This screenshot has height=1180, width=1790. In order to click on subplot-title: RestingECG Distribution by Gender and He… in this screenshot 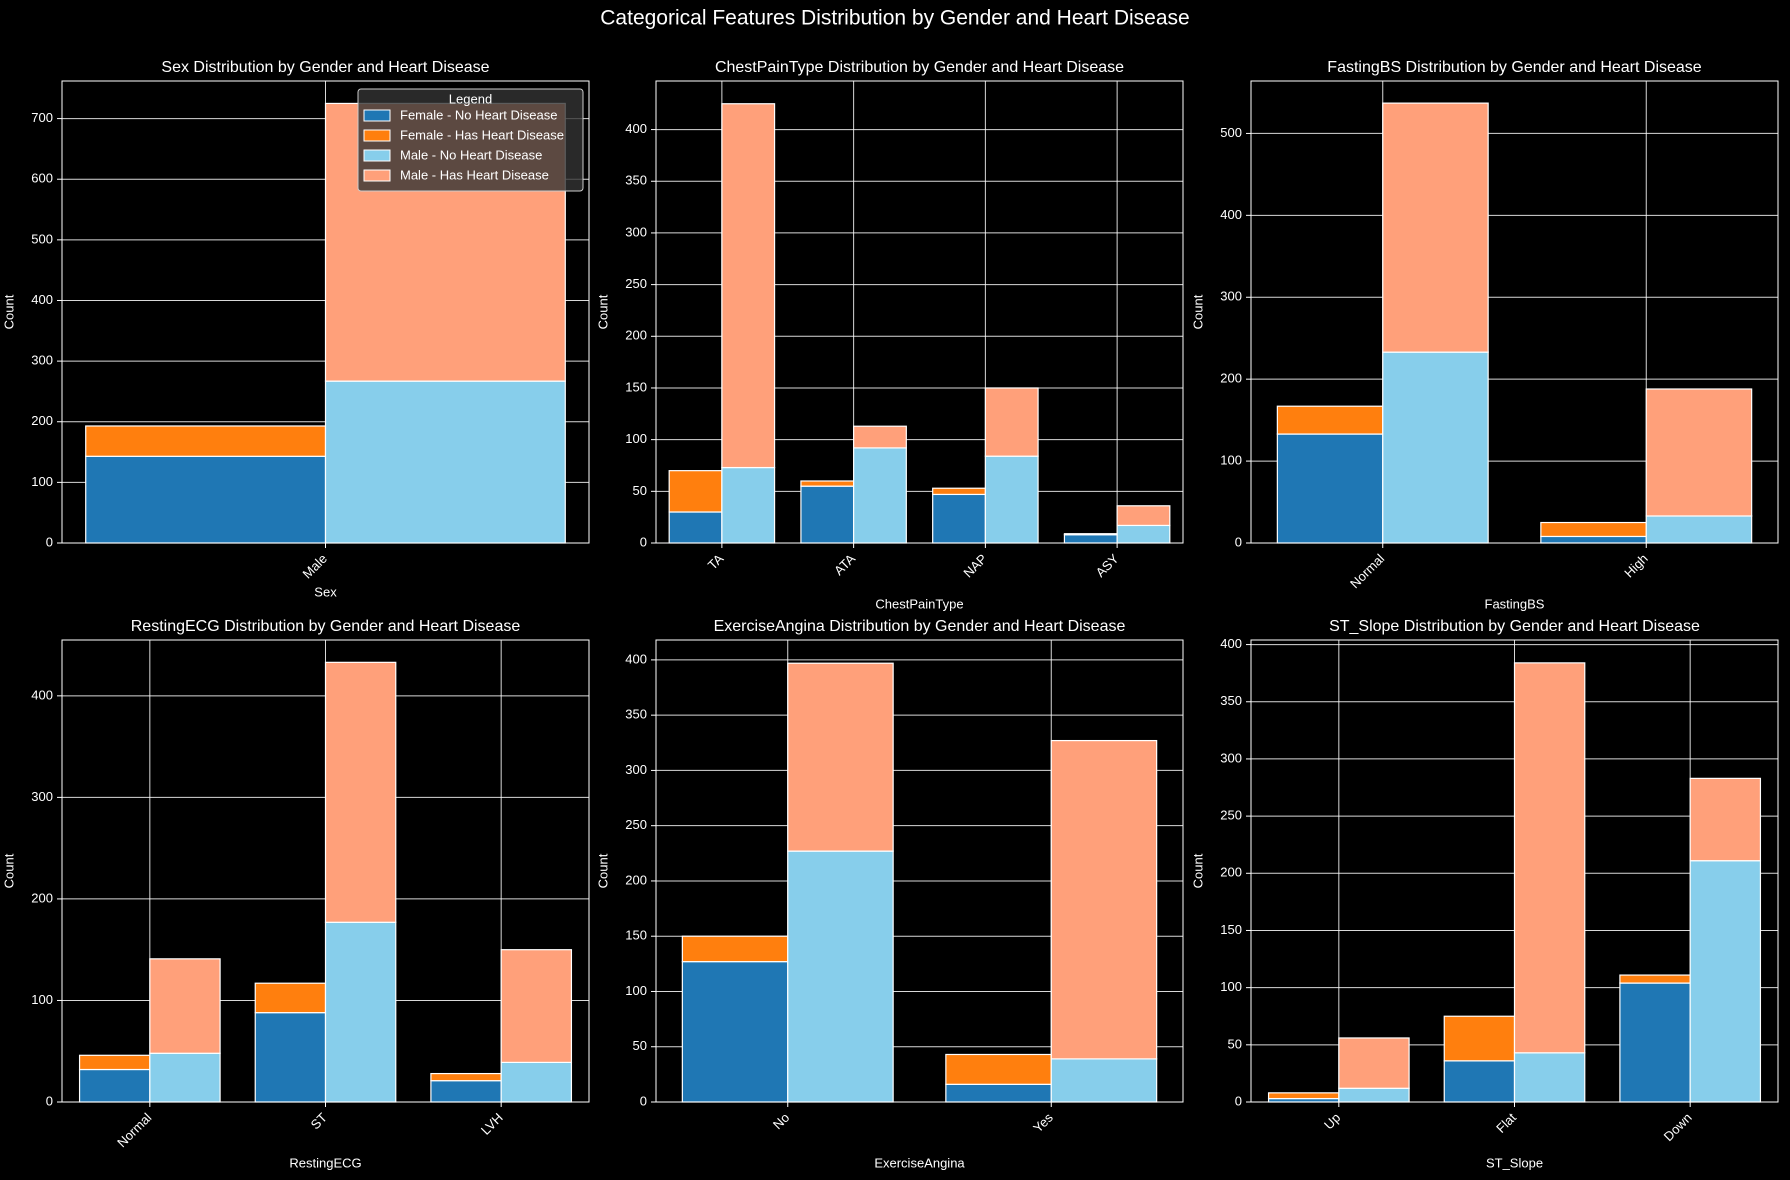, I will do `click(326, 626)`.